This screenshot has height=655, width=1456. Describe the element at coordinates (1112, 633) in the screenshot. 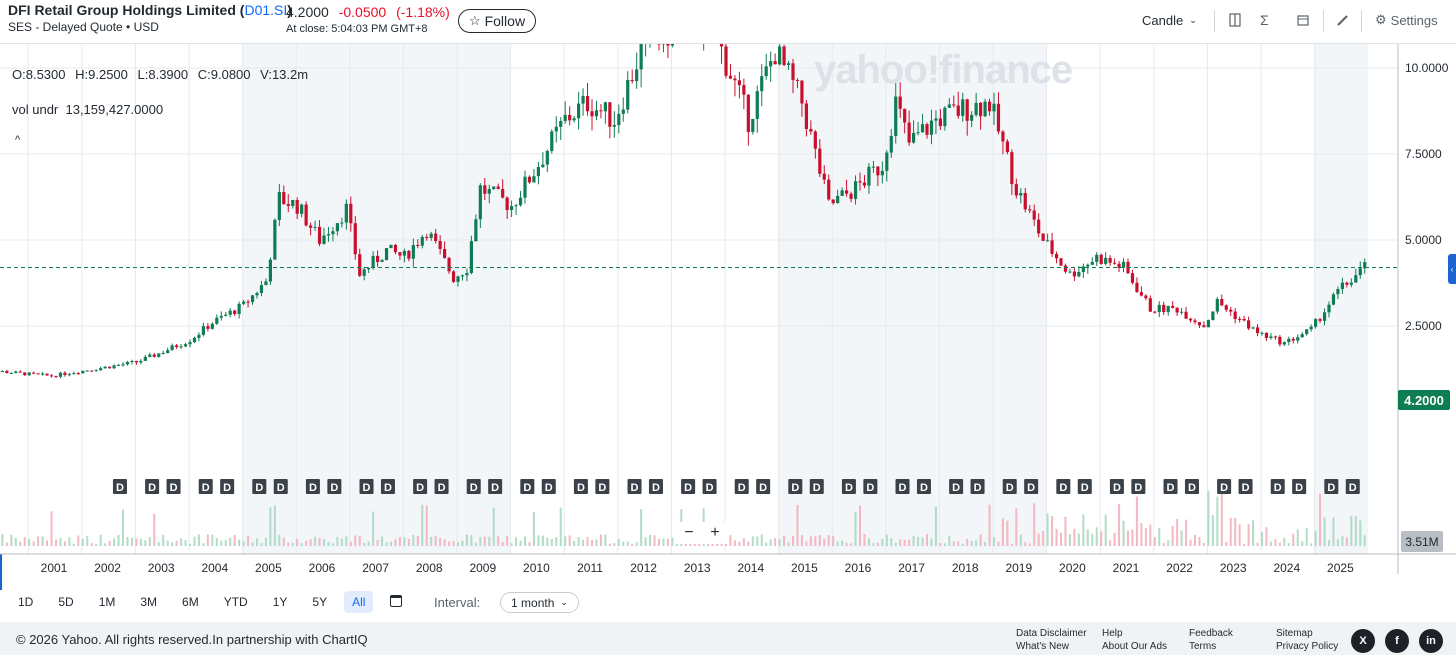

I see `footer-link-help: Help` at that location.